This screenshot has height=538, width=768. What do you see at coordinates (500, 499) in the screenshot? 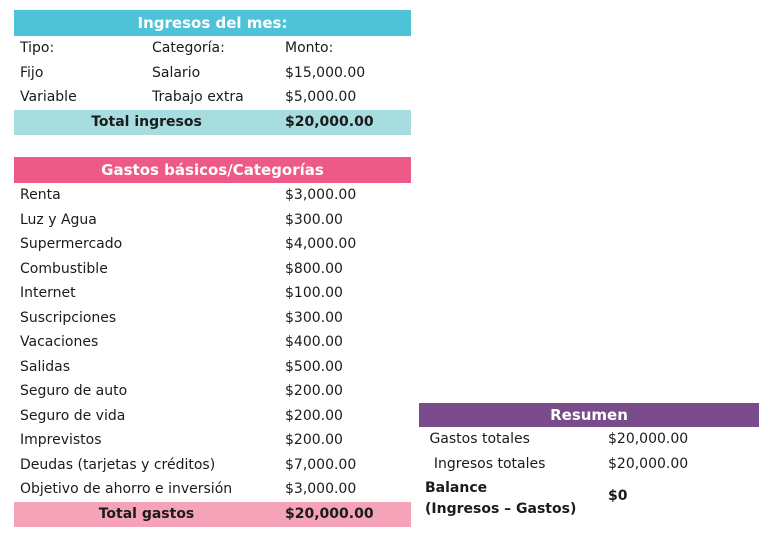
I see `resumen-balance-label: Balance (Ingresos – Gastos)` at bounding box center [500, 499].